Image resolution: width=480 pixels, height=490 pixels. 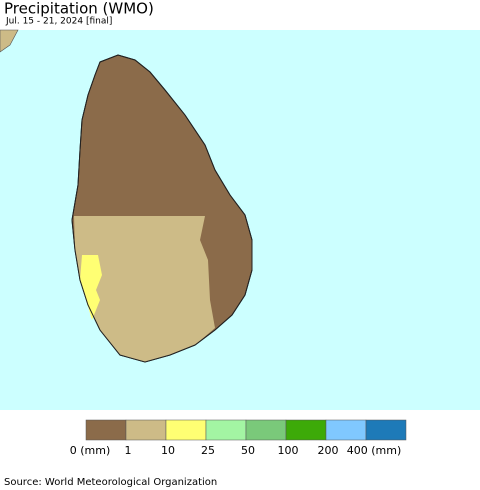 I want to click on mainland-coast, so click(x=9, y=41).